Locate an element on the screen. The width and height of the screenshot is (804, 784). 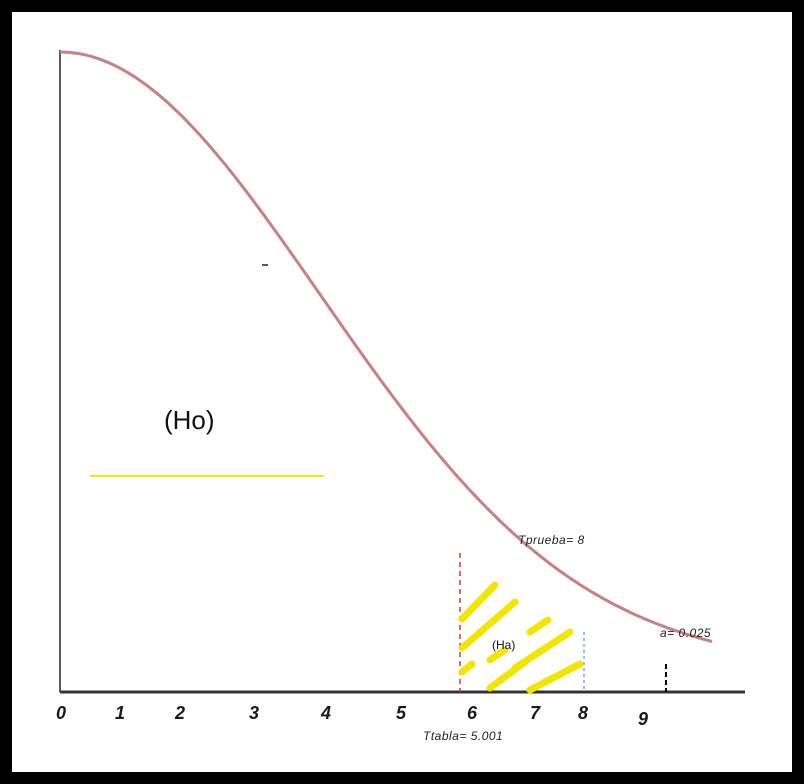
x-tick-label: 5 is located at coordinates (401, 713).